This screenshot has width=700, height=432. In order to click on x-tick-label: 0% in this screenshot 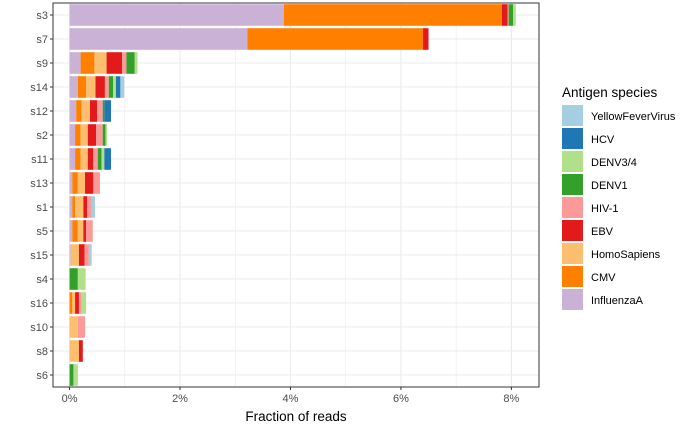, I will do `click(70, 399)`.